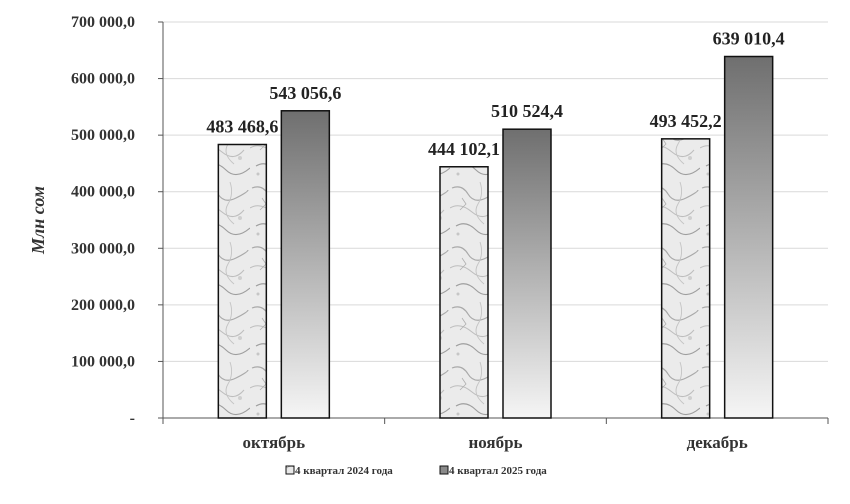 The height and width of the screenshot is (504, 850). What do you see at coordinates (344, 471) in the screenshot?
I see `legend-label: 4 квартал 2024 года` at bounding box center [344, 471].